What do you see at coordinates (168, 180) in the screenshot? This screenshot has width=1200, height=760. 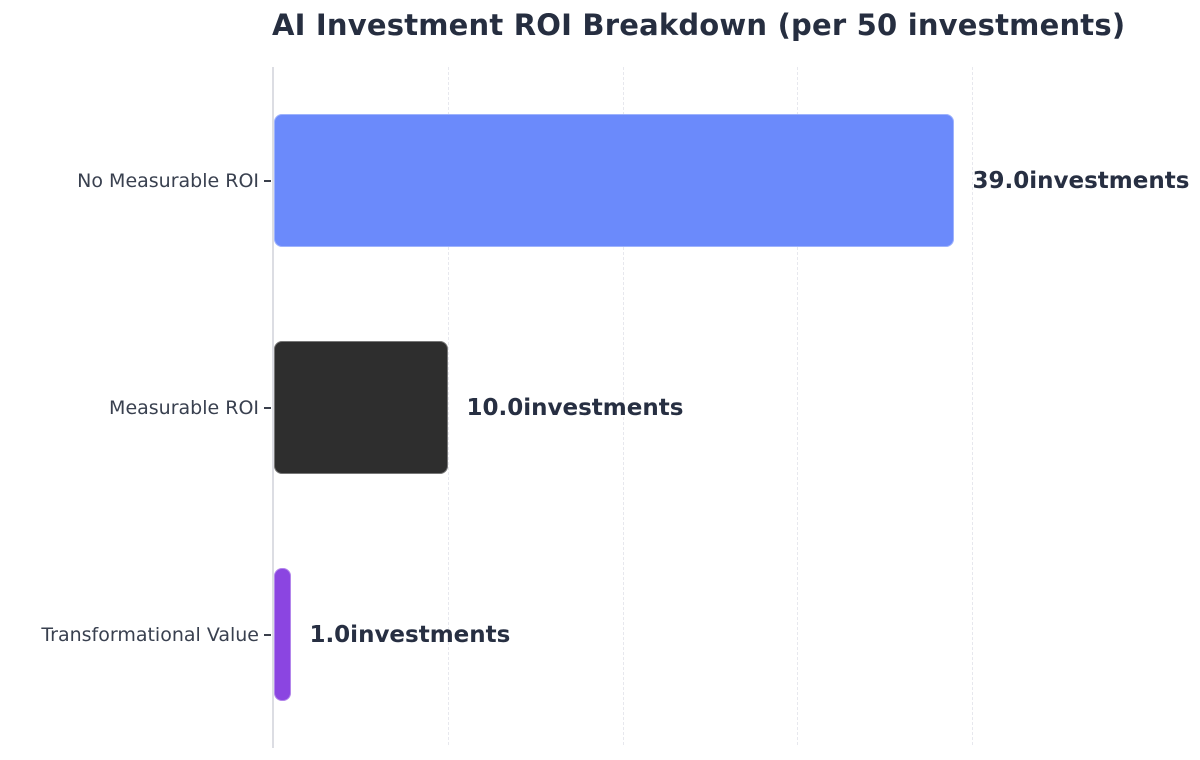 I see `category-label-no-measurable-roi: No Measurable ROI` at bounding box center [168, 180].